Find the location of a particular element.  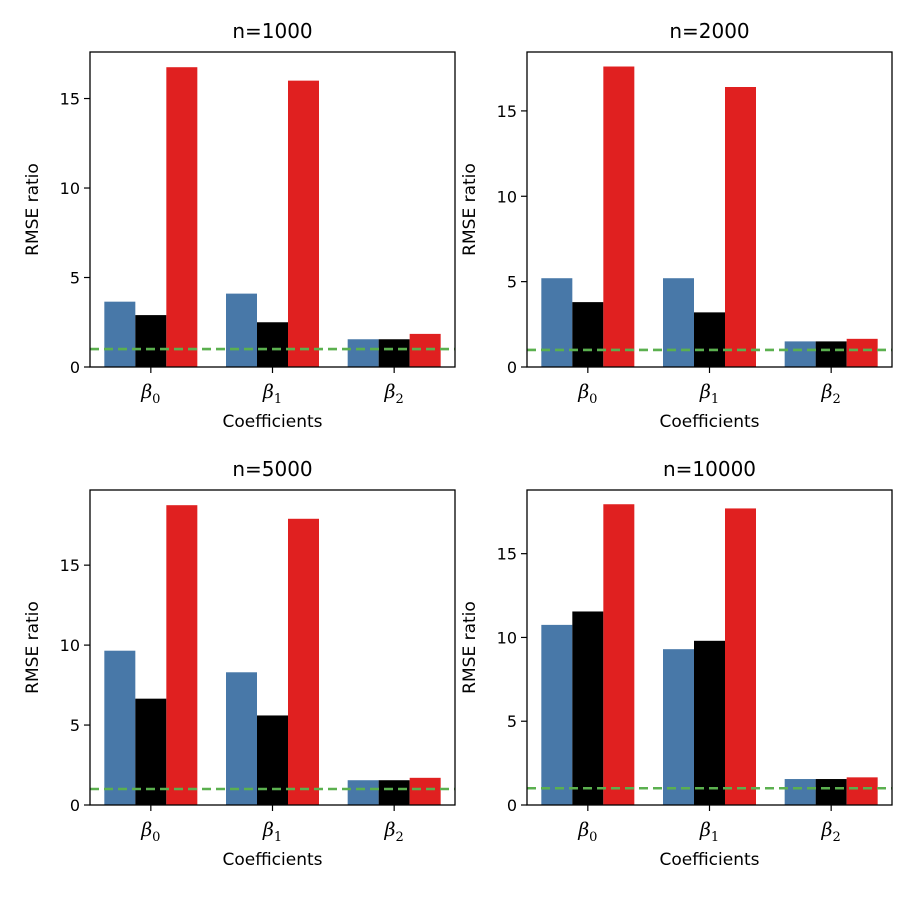

chart-title: n=1000 is located at coordinates (272, 31).